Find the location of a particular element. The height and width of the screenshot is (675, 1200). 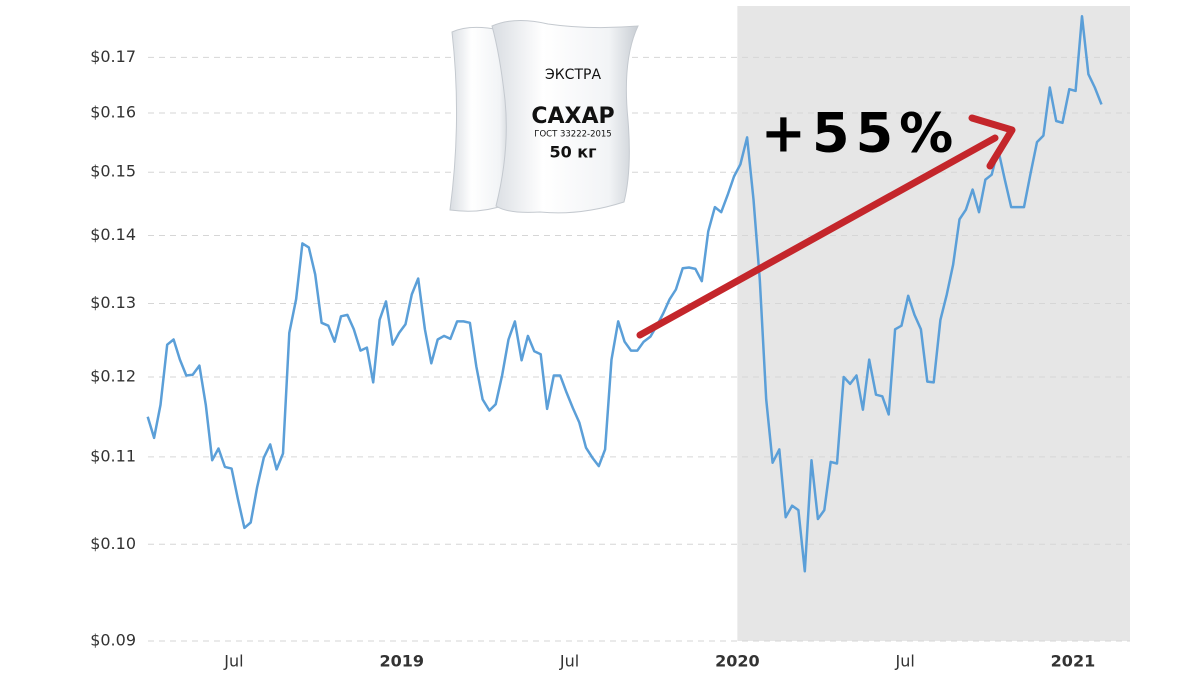

arrow-head is located at coordinates (992, 142).